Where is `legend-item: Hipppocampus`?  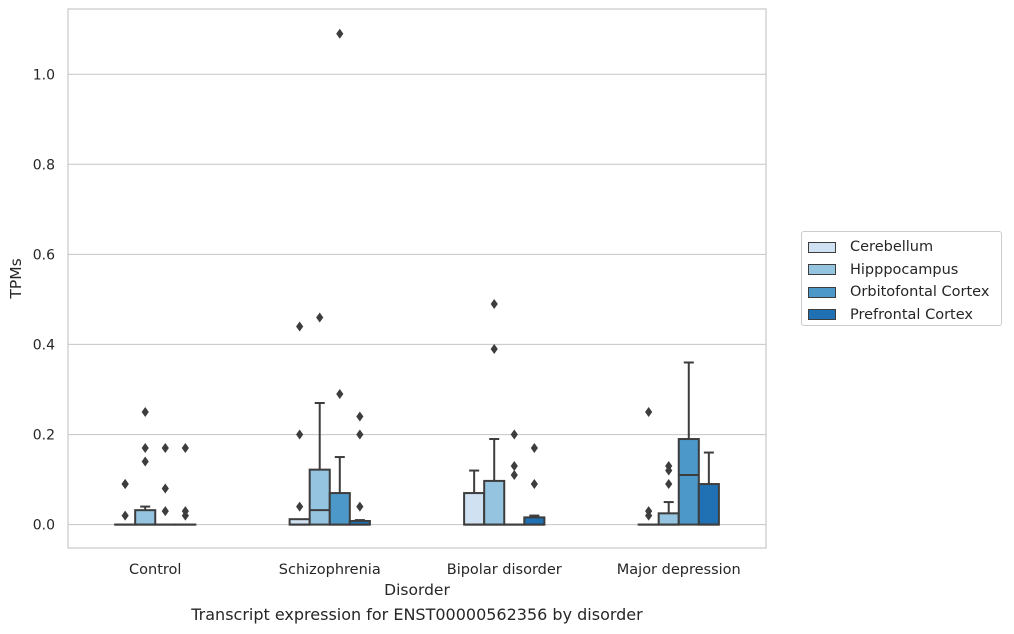 legend-item: Hipppocampus is located at coordinates (904, 270).